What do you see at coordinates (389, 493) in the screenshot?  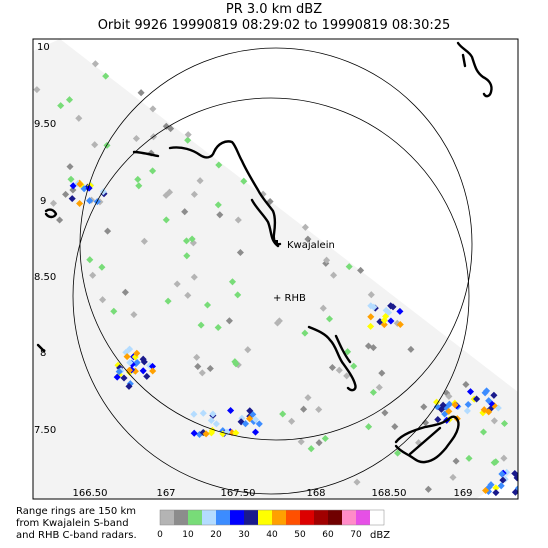 I see `lon-tick: 168.50` at bounding box center [389, 493].